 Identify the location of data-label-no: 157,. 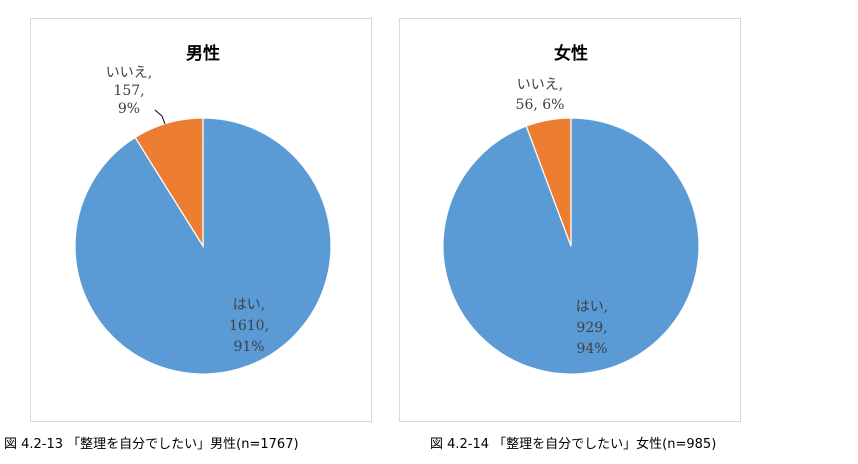
(128, 91).